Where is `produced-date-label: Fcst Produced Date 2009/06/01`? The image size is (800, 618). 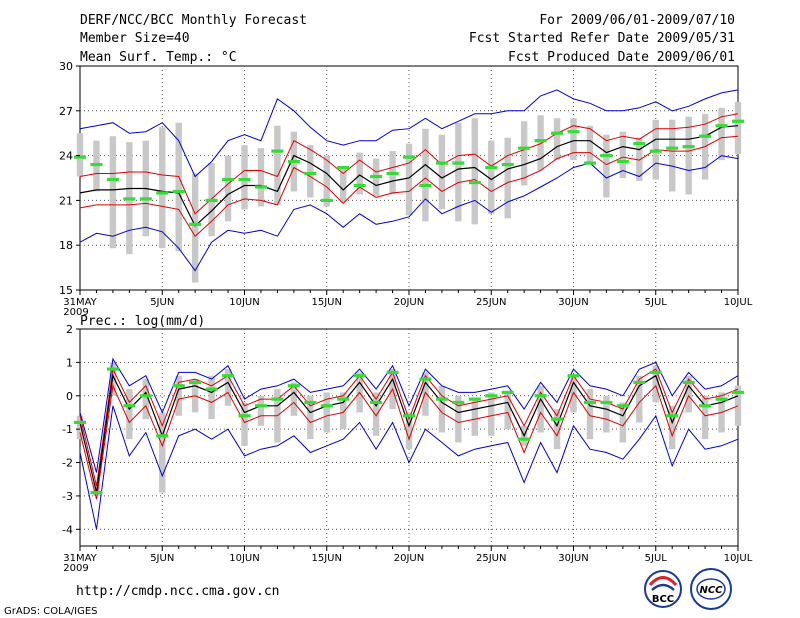
produced-date-label: Fcst Produced Date 2009/06/01 is located at coordinates (621, 57).